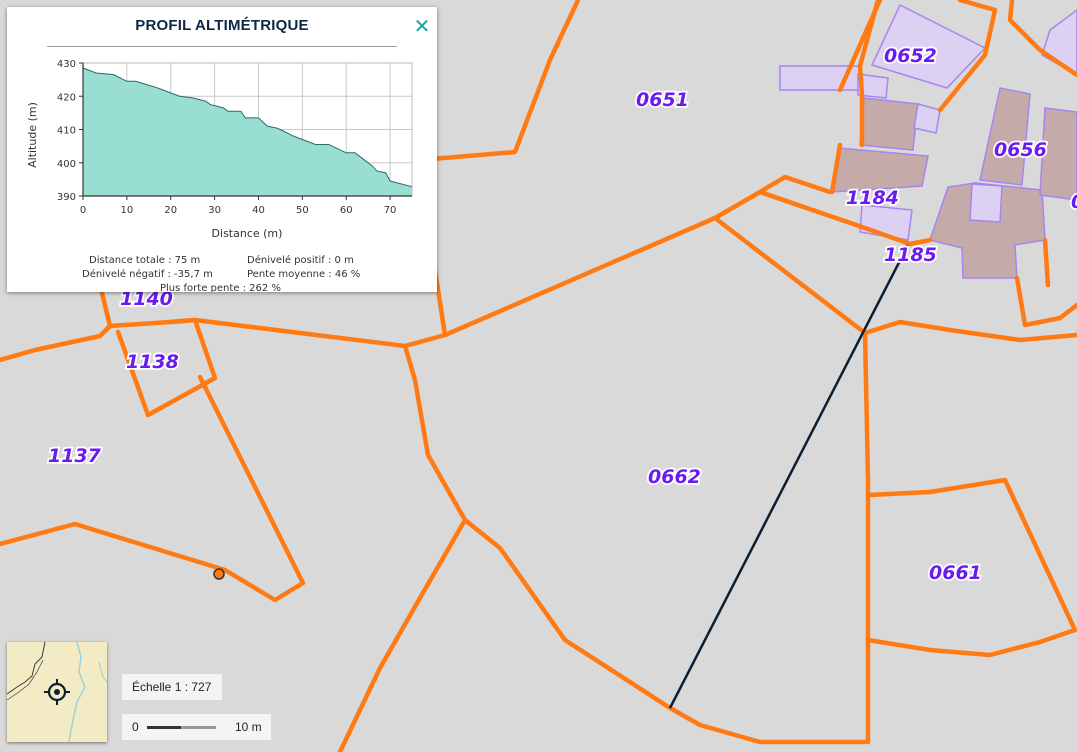 The height and width of the screenshot is (752, 1077). I want to click on y-tick-label: 400, so click(66, 164).